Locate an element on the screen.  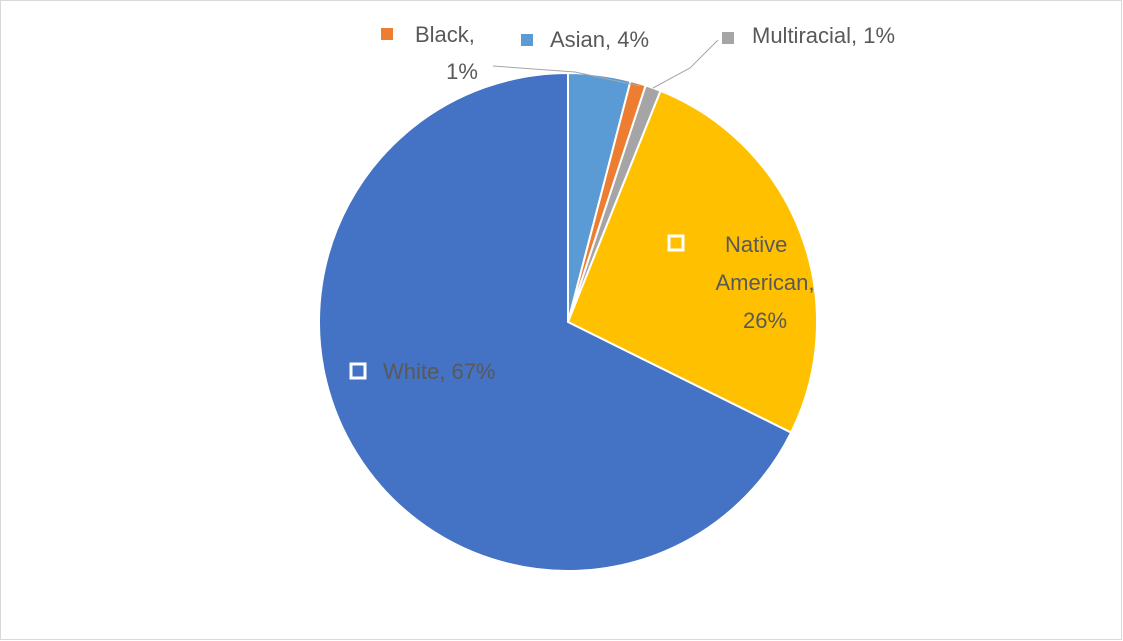
data-label: Multiracial, 1% is located at coordinates (823, 35).